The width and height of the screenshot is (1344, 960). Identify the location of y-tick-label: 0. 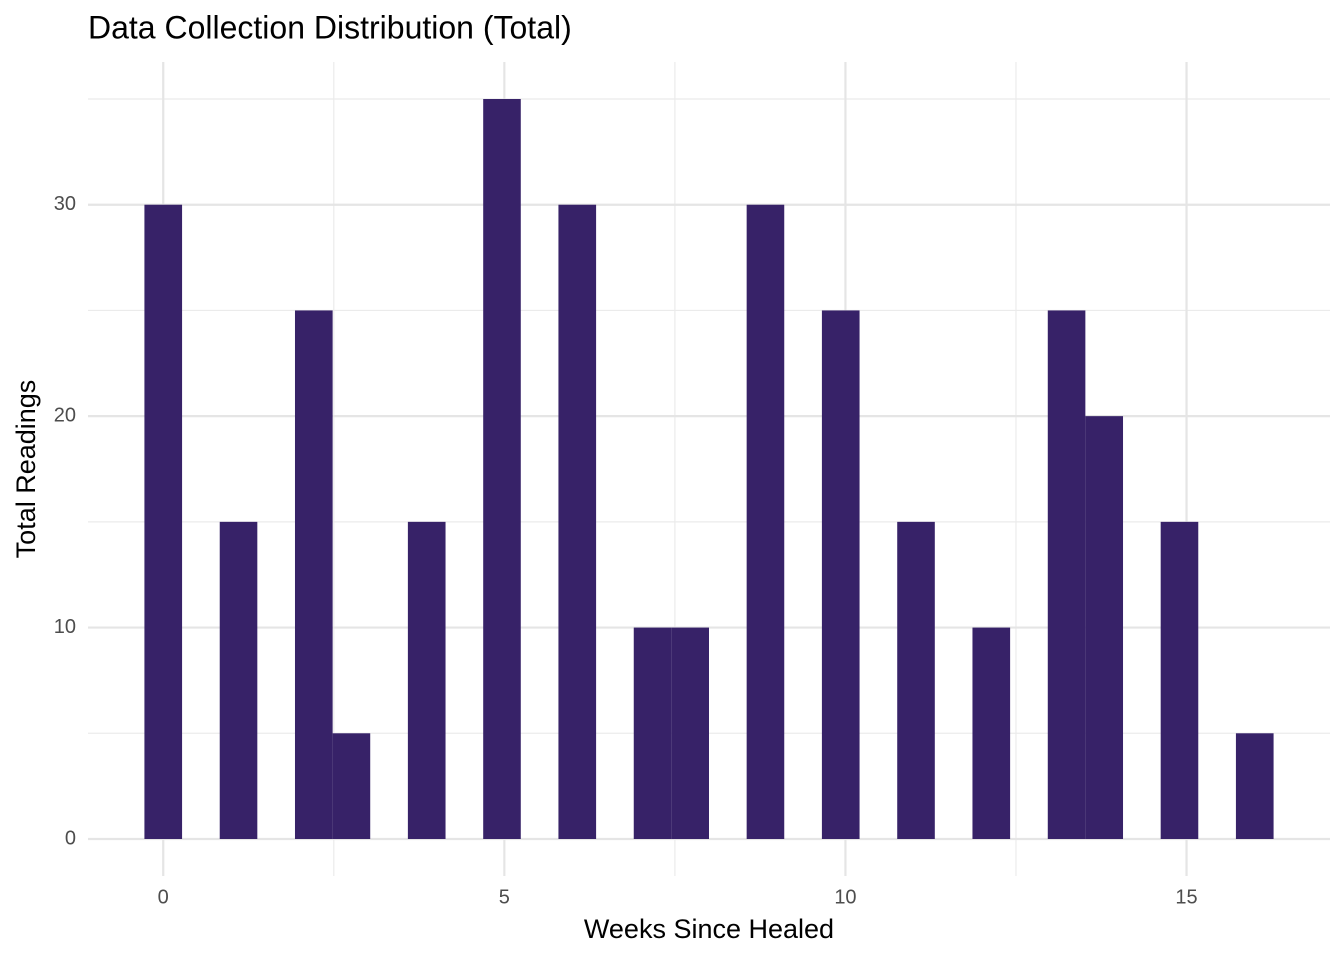
(70, 838).